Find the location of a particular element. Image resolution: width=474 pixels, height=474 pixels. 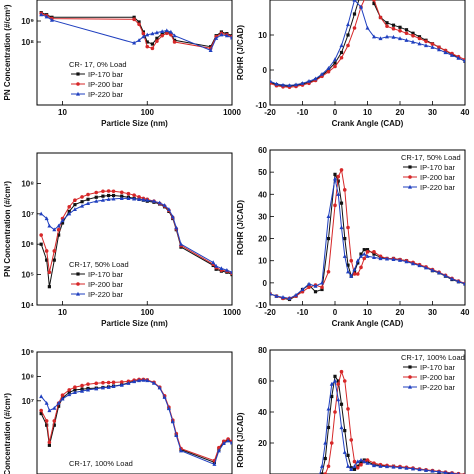

x-axis-label: Crank Angle (CAD) is located at coordinates (368, 323).